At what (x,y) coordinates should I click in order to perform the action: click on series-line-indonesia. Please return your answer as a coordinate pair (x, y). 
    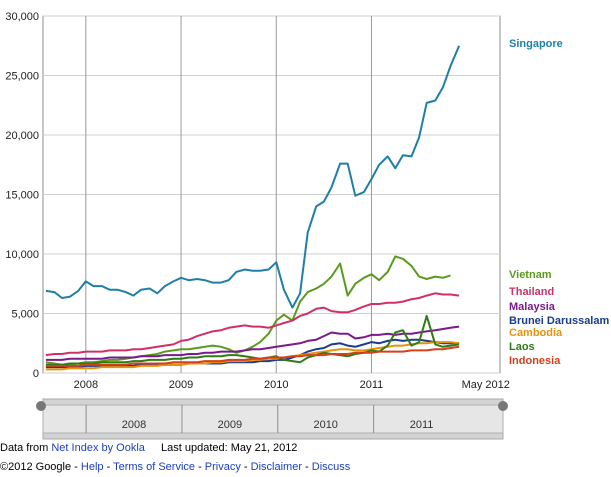
    Looking at the image, I should click on (252, 356).